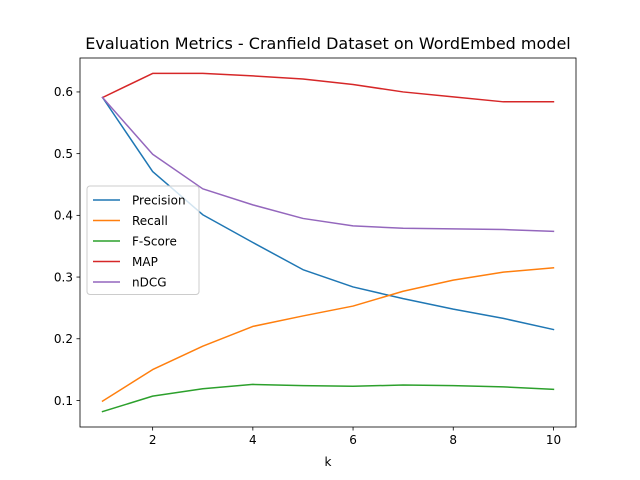 The height and width of the screenshot is (480, 640). Describe the element at coordinates (63, 216) in the screenshot. I see `y-tick-label: 0.4` at that location.